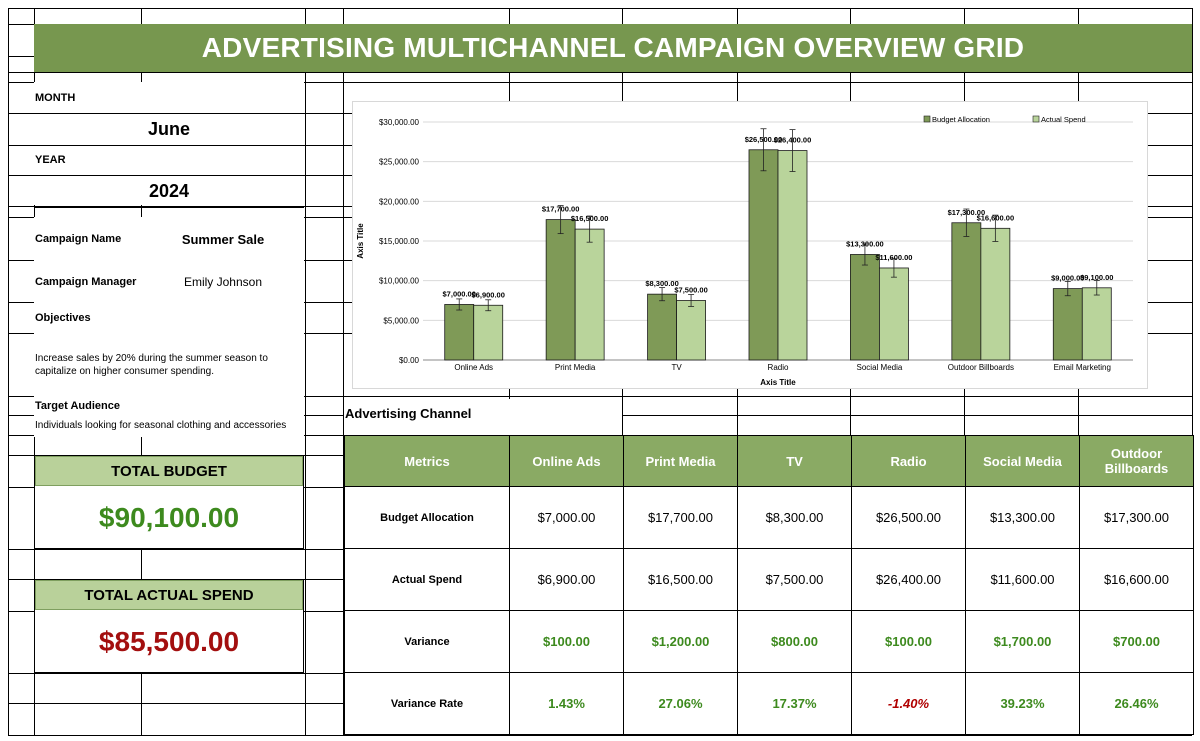  Describe the element at coordinates (223, 239) in the screenshot. I see `campaign-name-value: Summer Sale` at that location.